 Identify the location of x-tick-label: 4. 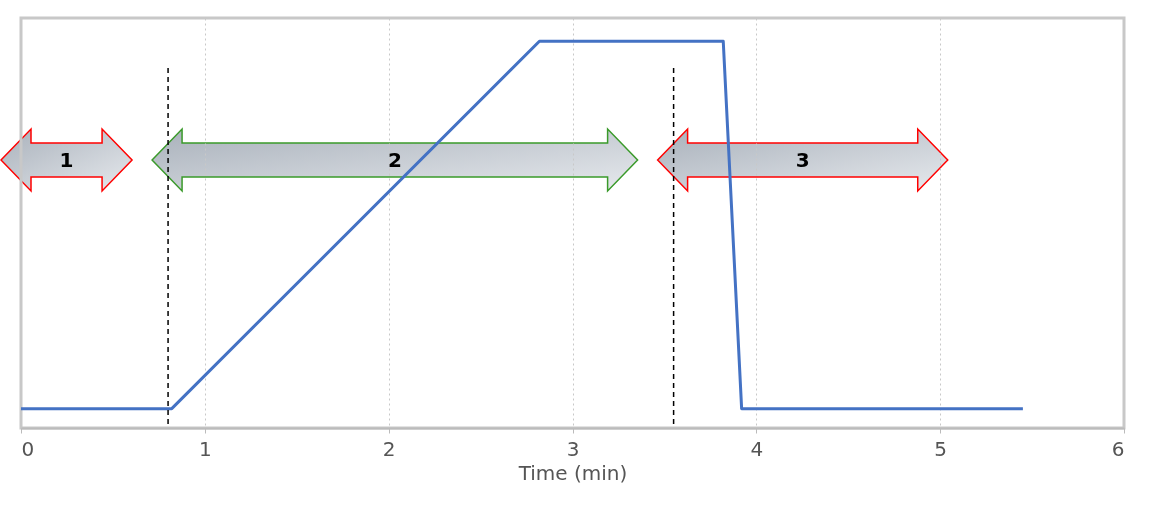
(757, 448).